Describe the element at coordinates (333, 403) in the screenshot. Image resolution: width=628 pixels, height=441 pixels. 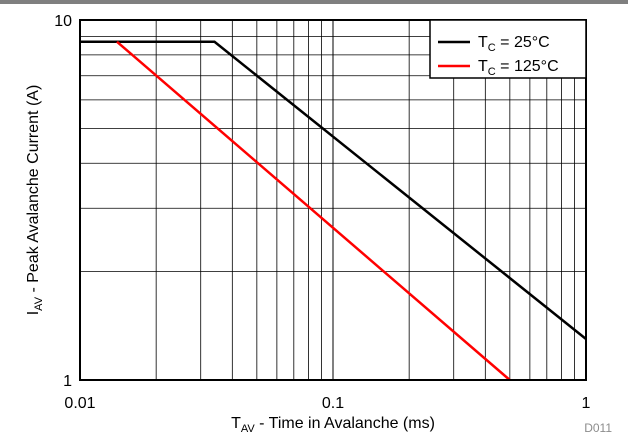
I see `x-tick-label: 0.1` at that location.